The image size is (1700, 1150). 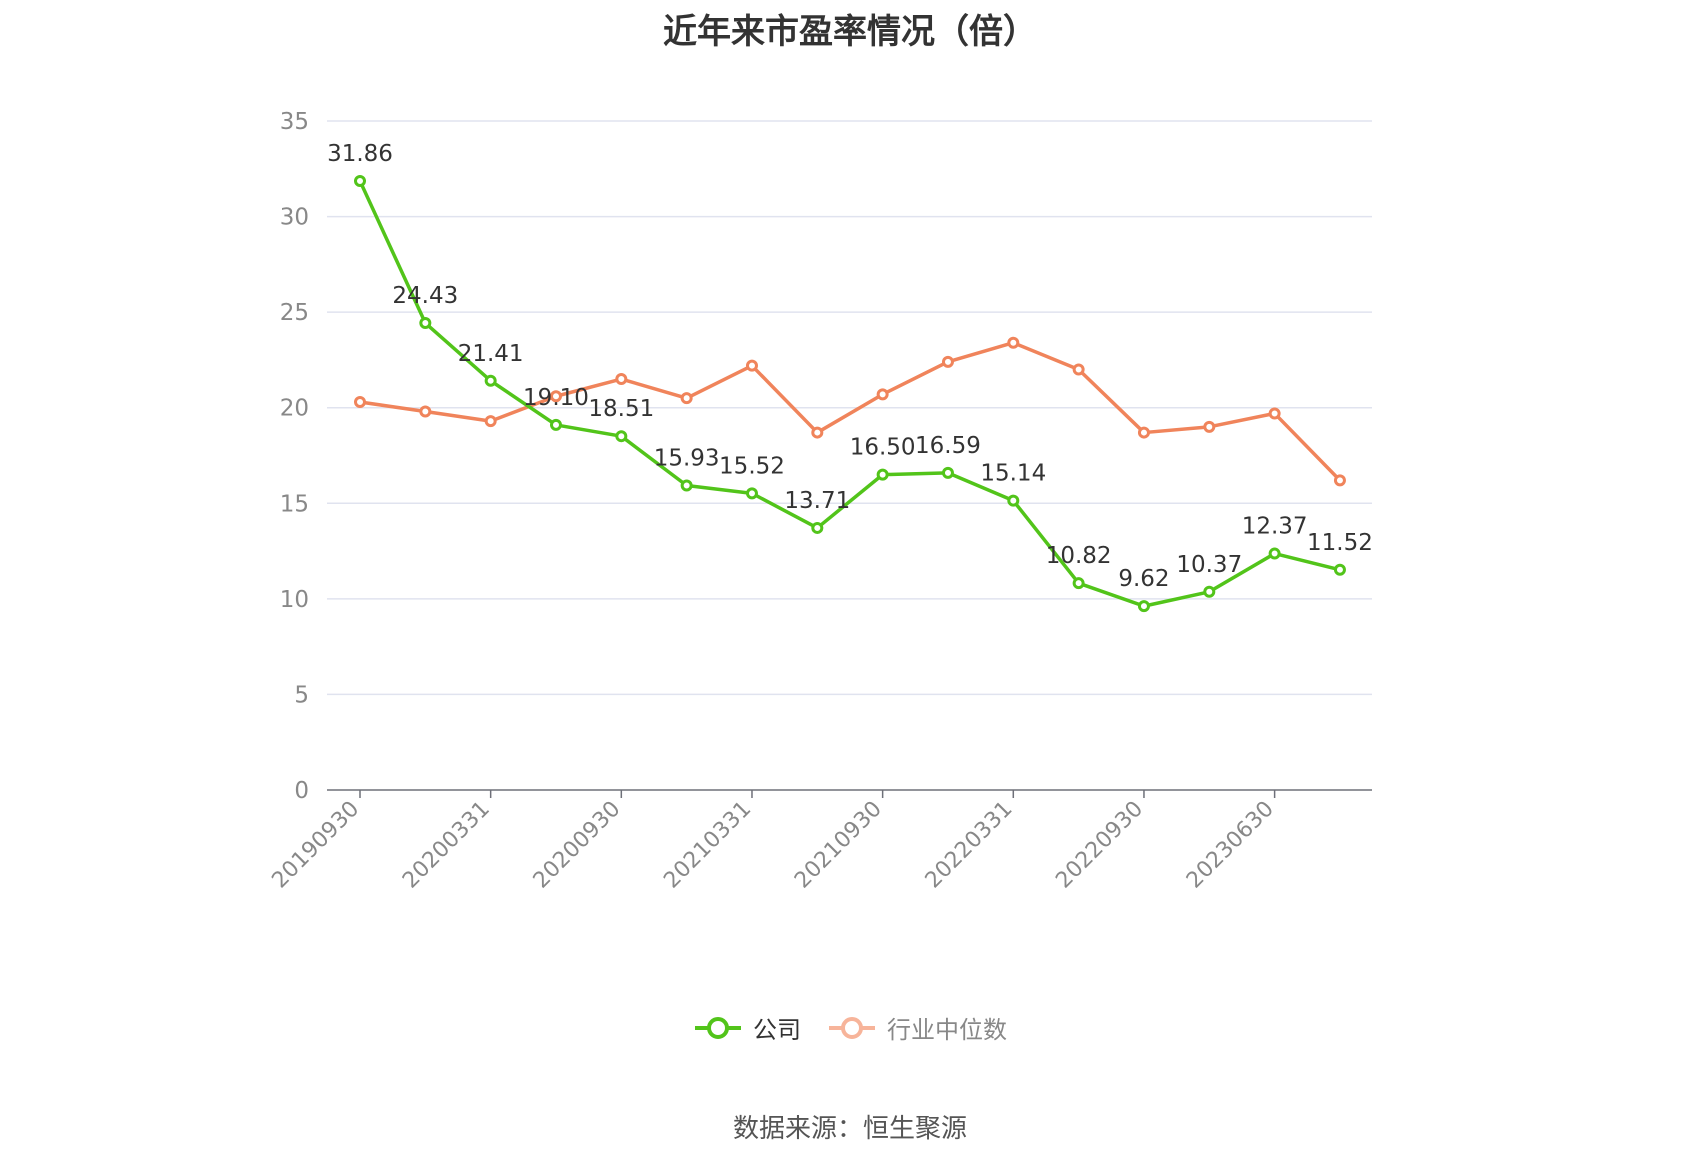 What do you see at coordinates (360, 154) in the screenshot?
I see `data-label: 31.86` at bounding box center [360, 154].